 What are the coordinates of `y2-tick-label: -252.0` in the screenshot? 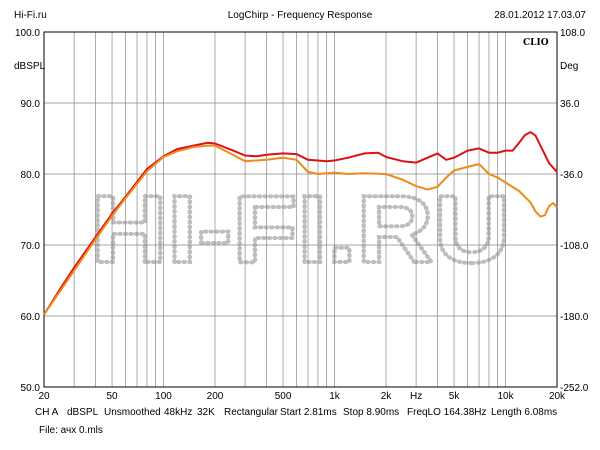 It's located at (574, 388).